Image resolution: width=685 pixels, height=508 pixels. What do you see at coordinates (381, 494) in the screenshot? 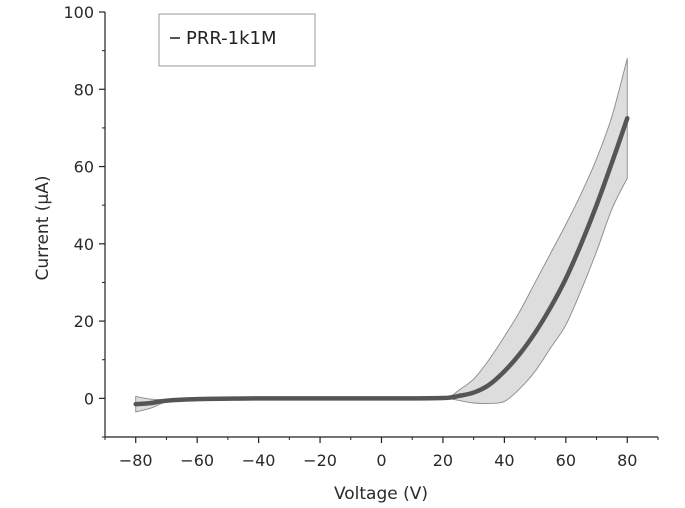
I see `x-axis-title: Voltage (V)` at bounding box center [381, 494].